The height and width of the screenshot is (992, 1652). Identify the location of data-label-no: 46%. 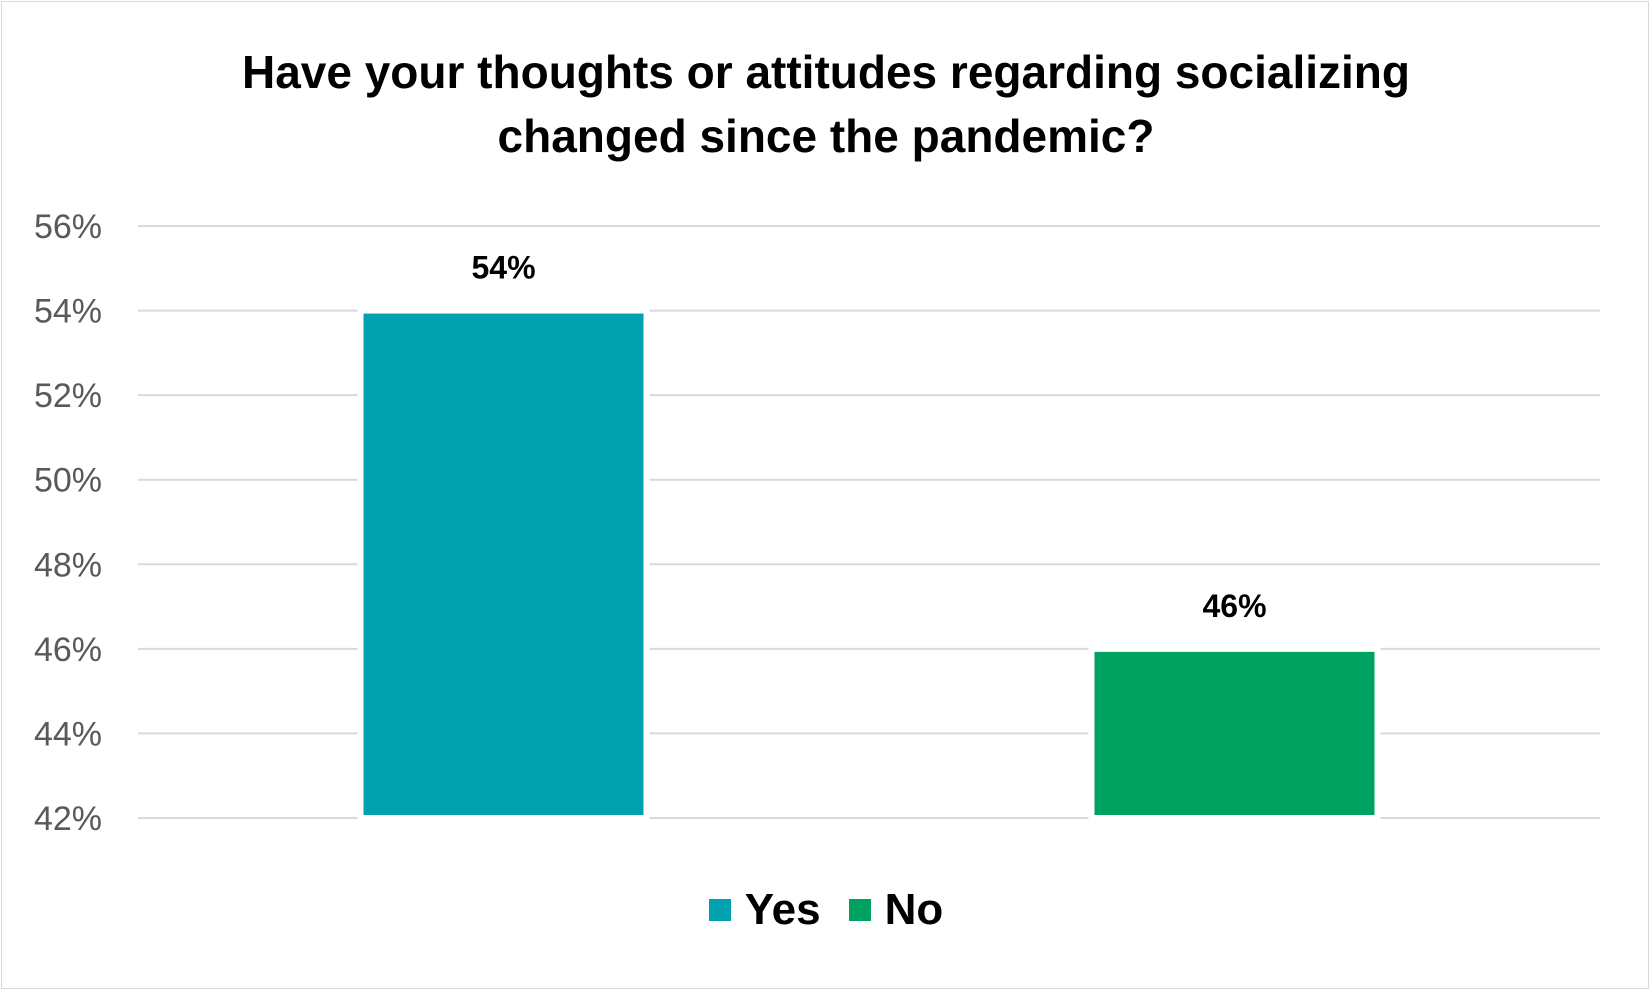
(1234, 606).